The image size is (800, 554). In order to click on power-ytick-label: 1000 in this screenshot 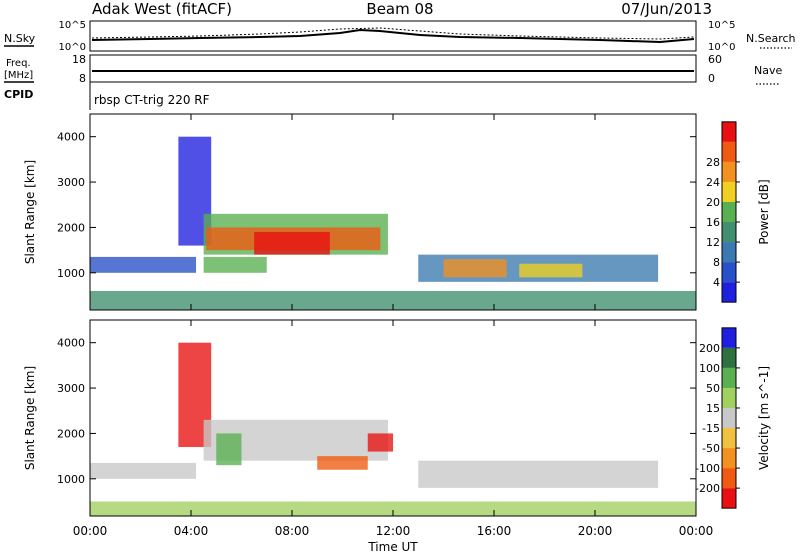, I will do `click(71, 273)`.